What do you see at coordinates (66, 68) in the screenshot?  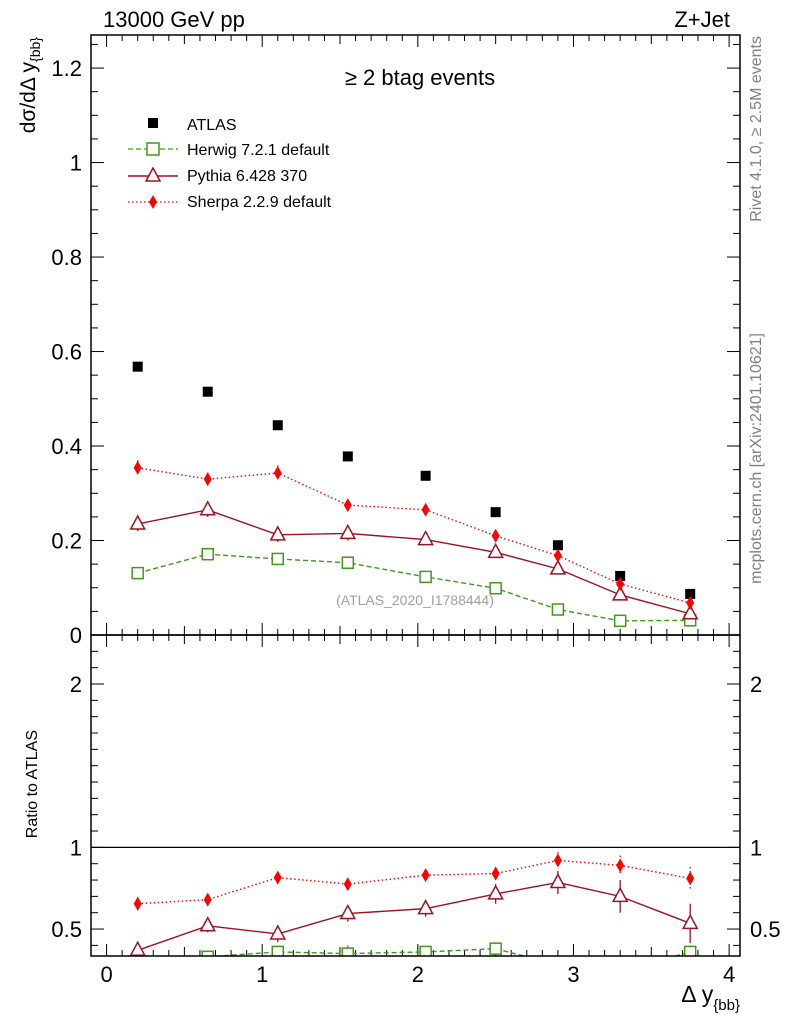 I see `y-top-tick-label: 1.2` at bounding box center [66, 68].